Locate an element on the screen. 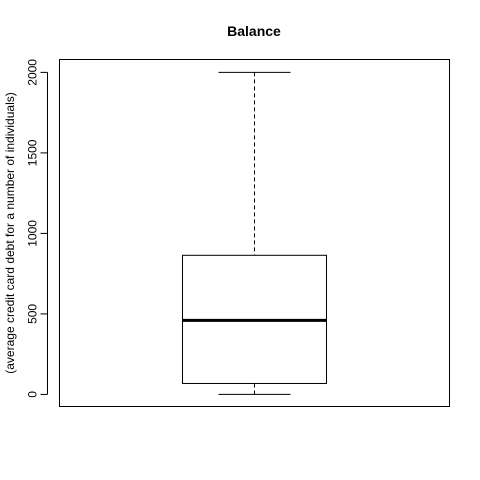 This screenshot has height=480, width=480. y-tick-label: 2000 is located at coordinates (33, 72).